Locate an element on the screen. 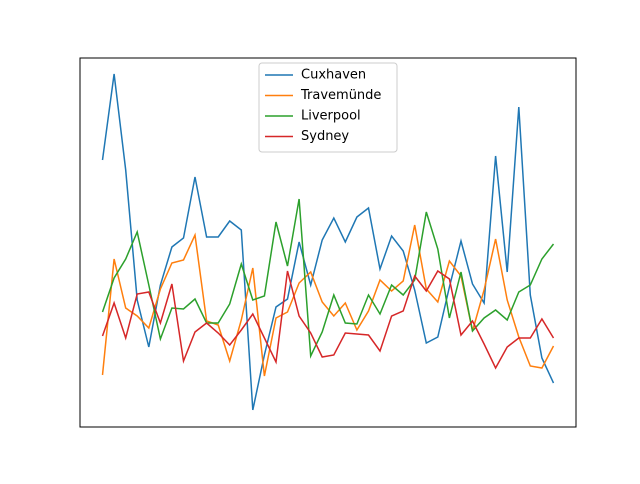 This screenshot has width=640, height=484. legend-label: Cuxhaven is located at coordinates (333, 75).